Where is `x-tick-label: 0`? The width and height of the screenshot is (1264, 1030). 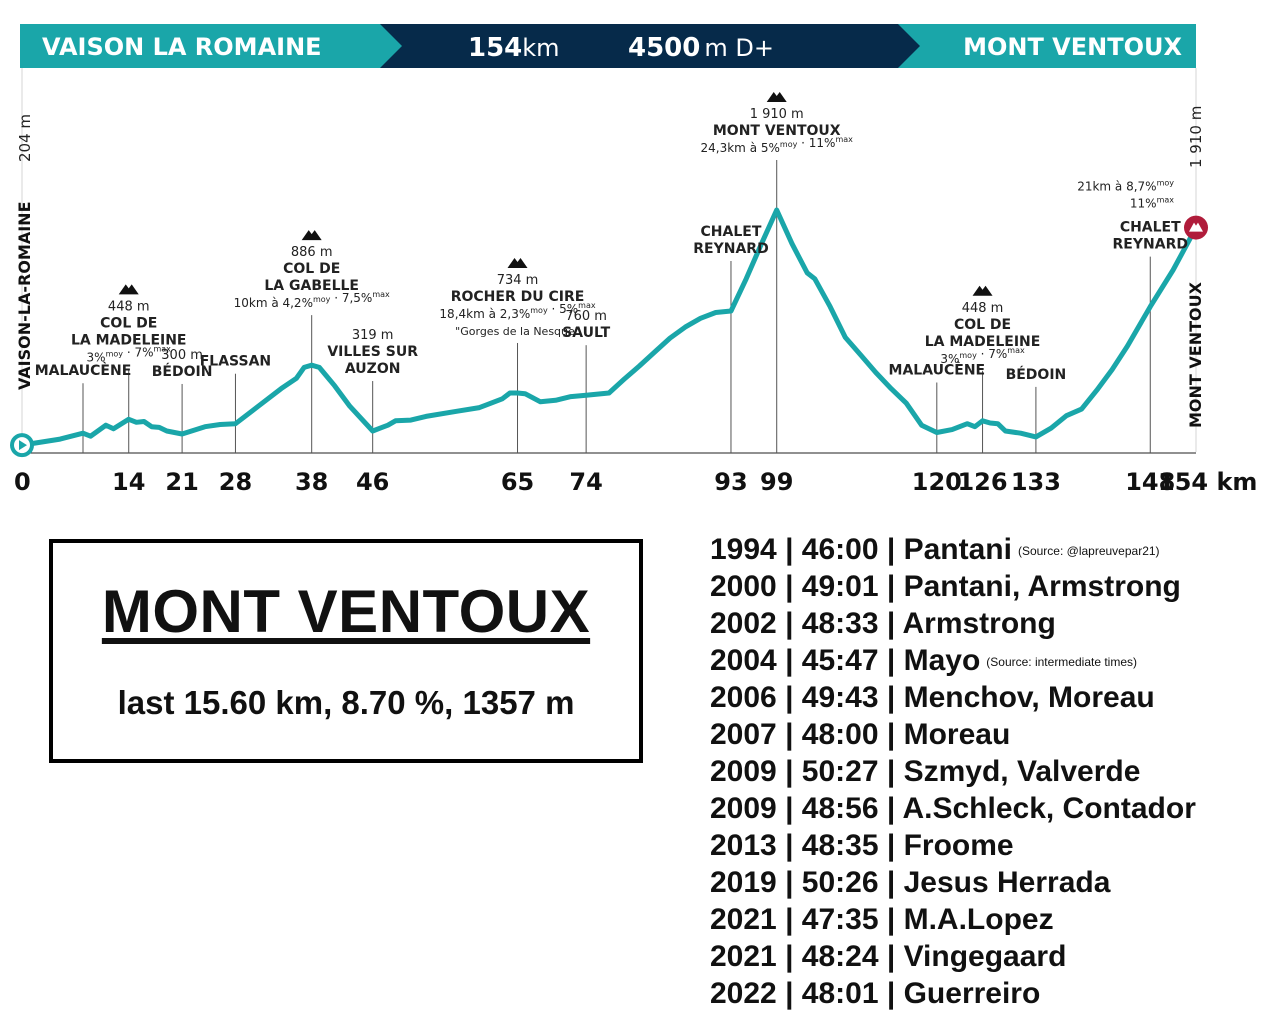
x-tick-label: 0 is located at coordinates (22, 482).